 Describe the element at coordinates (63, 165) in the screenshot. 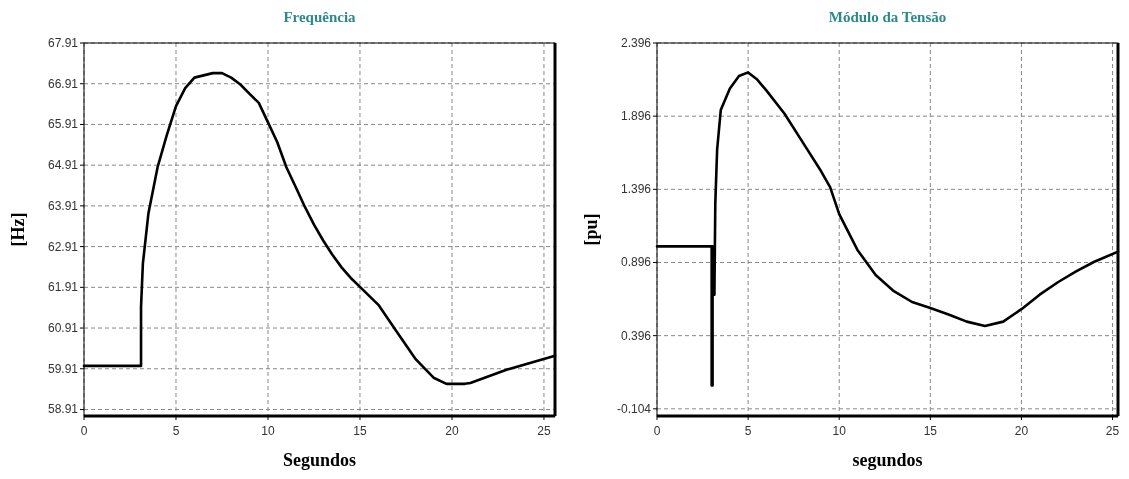

I see `y-tick-label: 64.91` at that location.